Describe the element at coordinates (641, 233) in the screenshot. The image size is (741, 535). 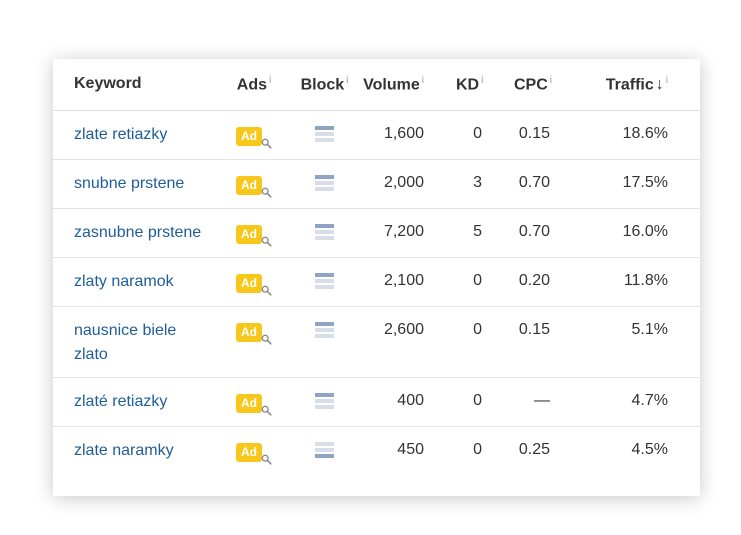
I see `traffic-cell: 16.0%` at that location.